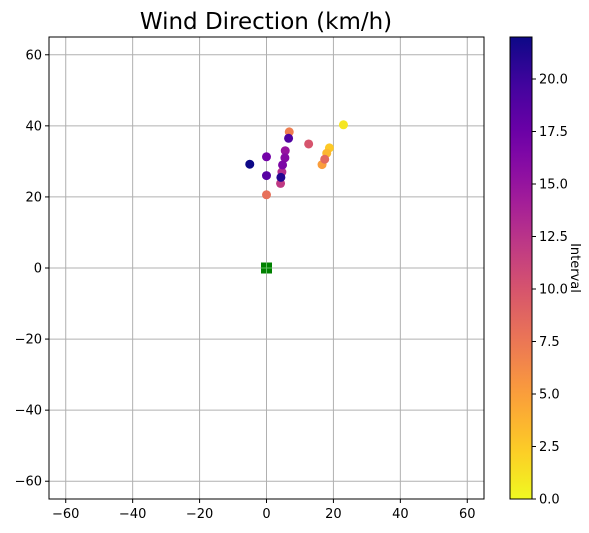 This screenshot has width=589, height=533. I want to click on y-tick-label: −20, so click(28, 340).